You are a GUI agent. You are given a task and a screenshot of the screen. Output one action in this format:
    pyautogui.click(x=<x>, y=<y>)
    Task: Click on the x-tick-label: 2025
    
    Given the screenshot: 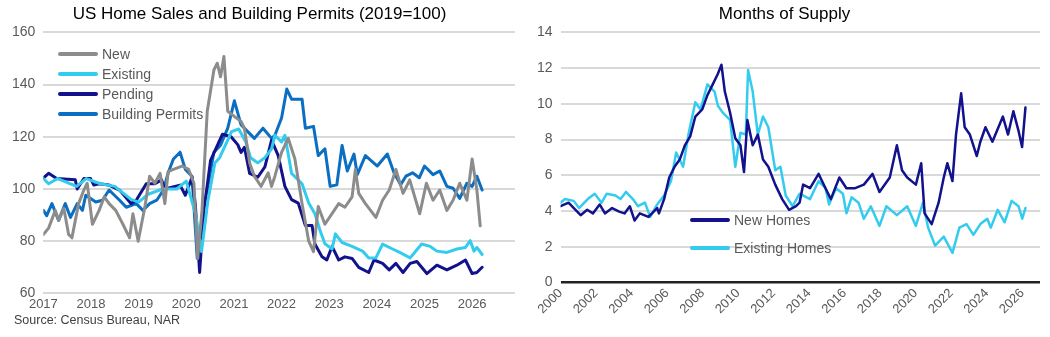 What is the action you would take?
    pyautogui.click(x=424, y=303)
    